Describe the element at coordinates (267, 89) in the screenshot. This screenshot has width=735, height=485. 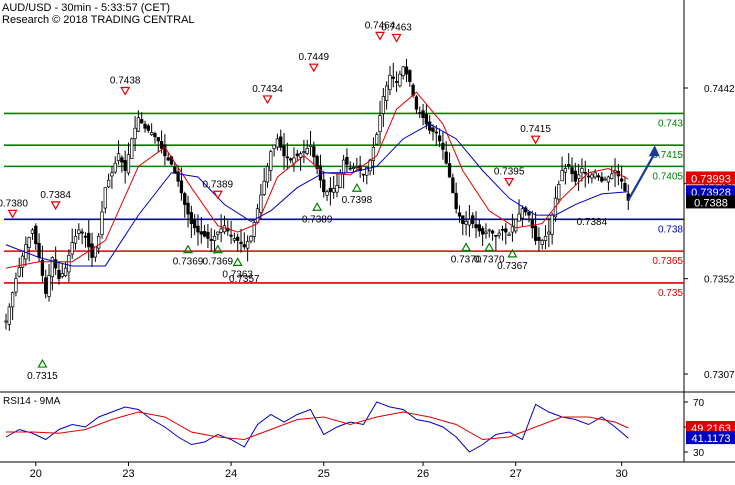
I see `pivot-high-label: 0.7434` at that location.